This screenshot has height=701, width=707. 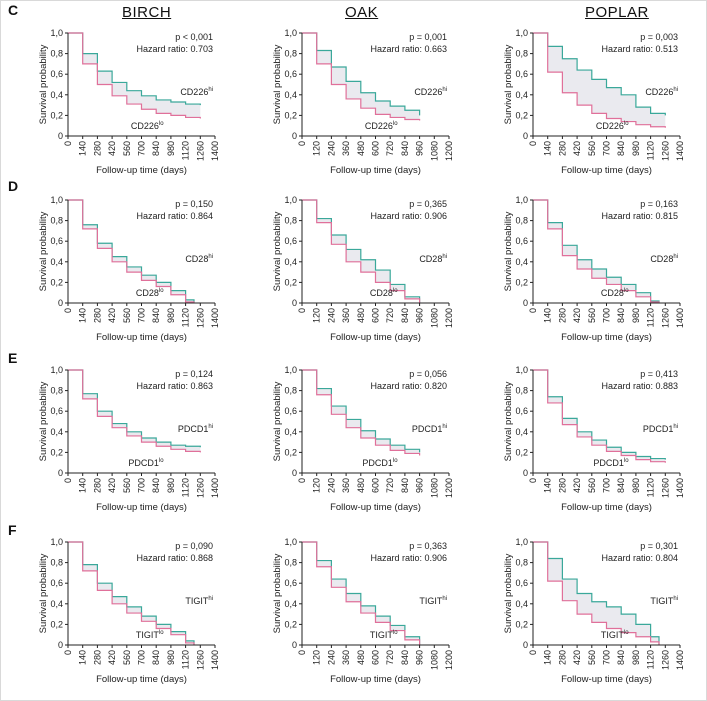 I want to click on hazard-ratio-label: Hazard ratio: 0.663, so click(x=408, y=49).